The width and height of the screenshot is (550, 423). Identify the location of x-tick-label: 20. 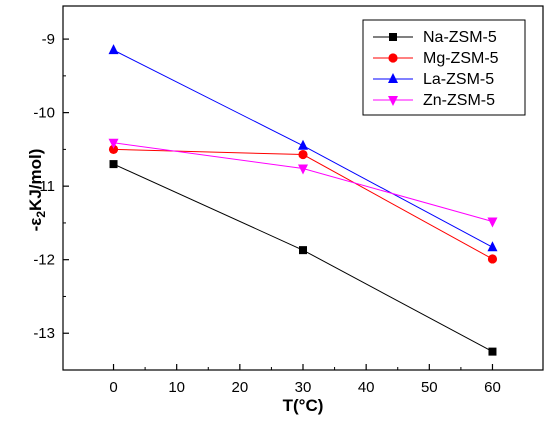
(239, 387).